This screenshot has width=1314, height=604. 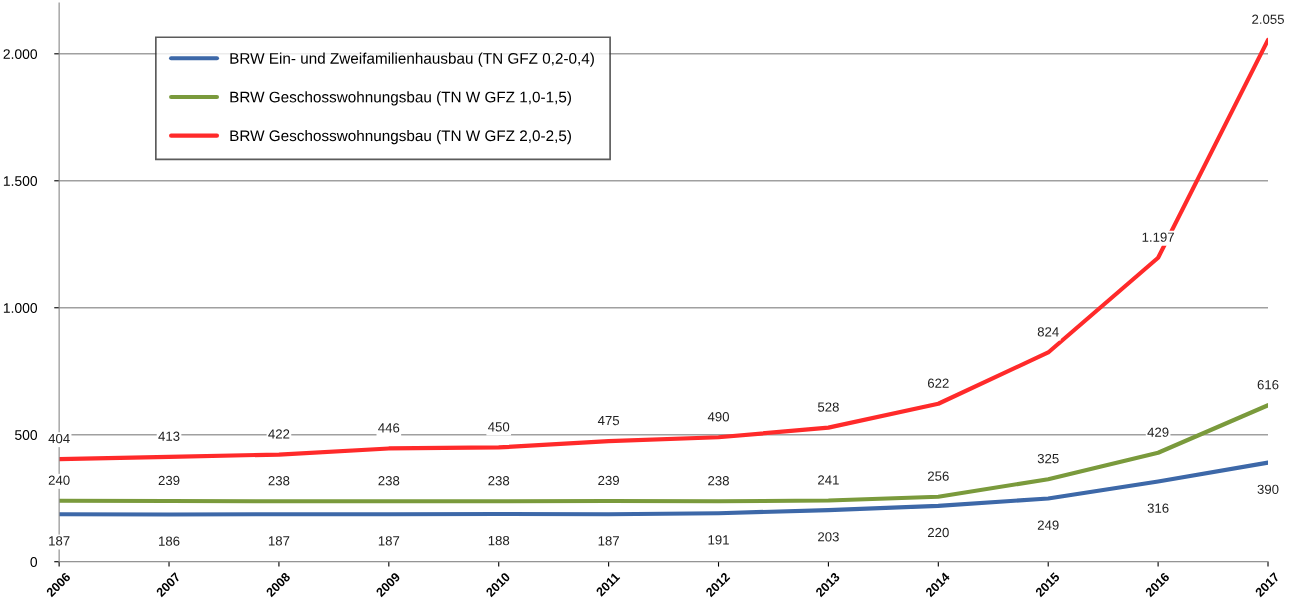 What do you see at coordinates (389, 428) in the screenshot?
I see `data-label: 446` at bounding box center [389, 428].